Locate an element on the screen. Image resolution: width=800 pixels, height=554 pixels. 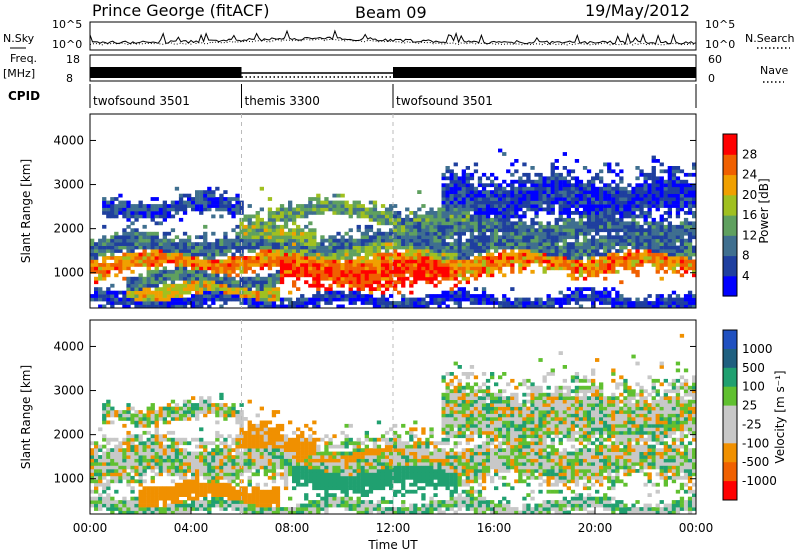
date-label: 19/May/2012 is located at coordinates (637, 10).